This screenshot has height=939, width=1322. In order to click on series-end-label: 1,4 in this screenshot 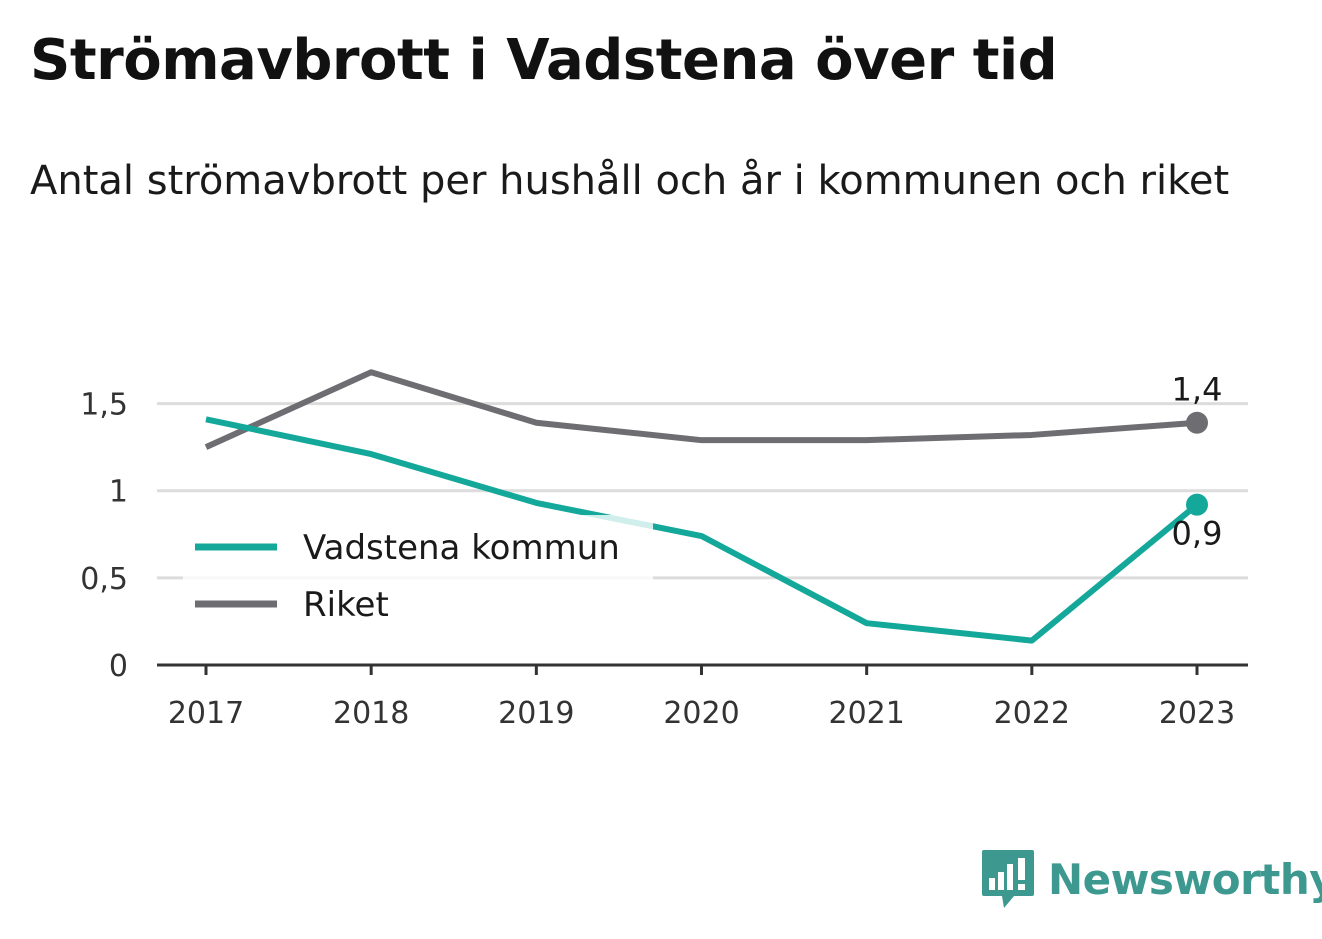, I will do `click(1197, 390)`.